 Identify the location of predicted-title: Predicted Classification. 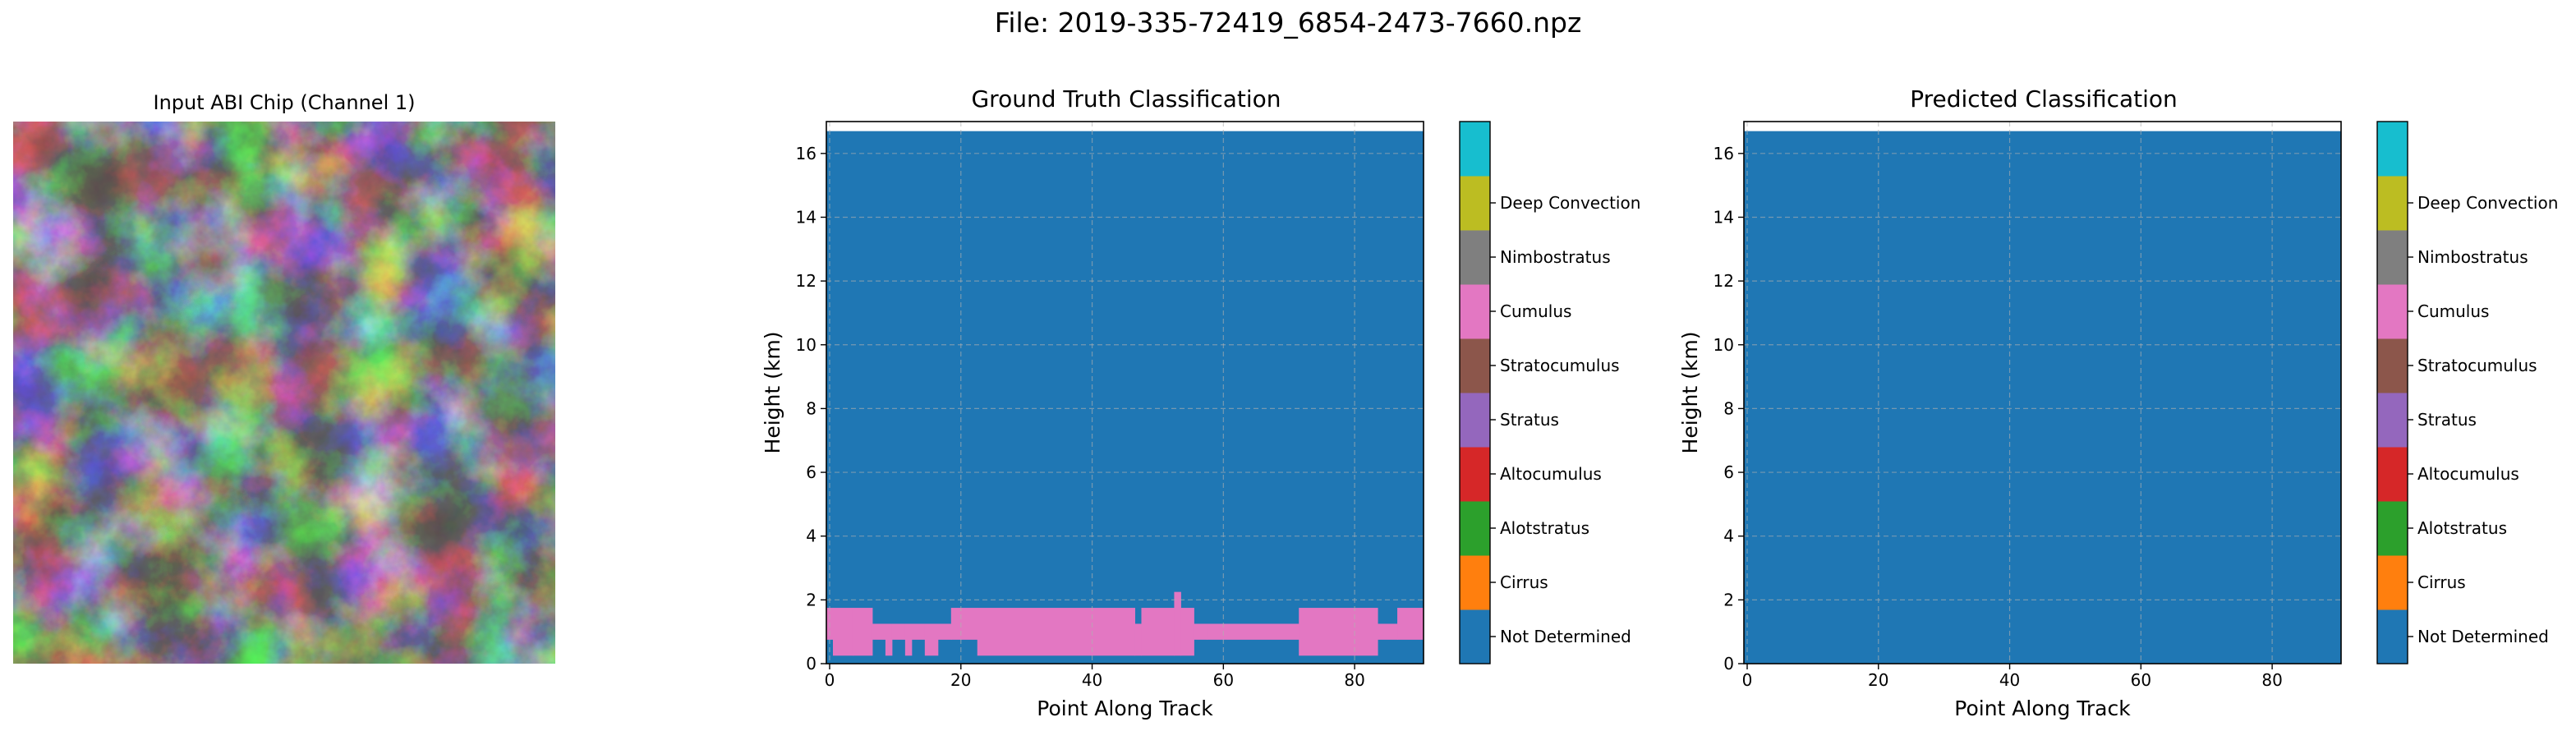
(2044, 99).